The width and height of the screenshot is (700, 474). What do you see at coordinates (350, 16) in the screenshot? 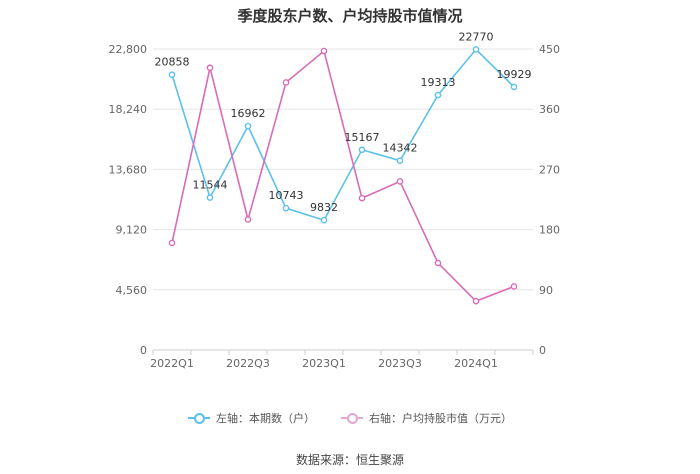
I see `chart-title: 季度股东户数、户均持股市值情况` at bounding box center [350, 16].